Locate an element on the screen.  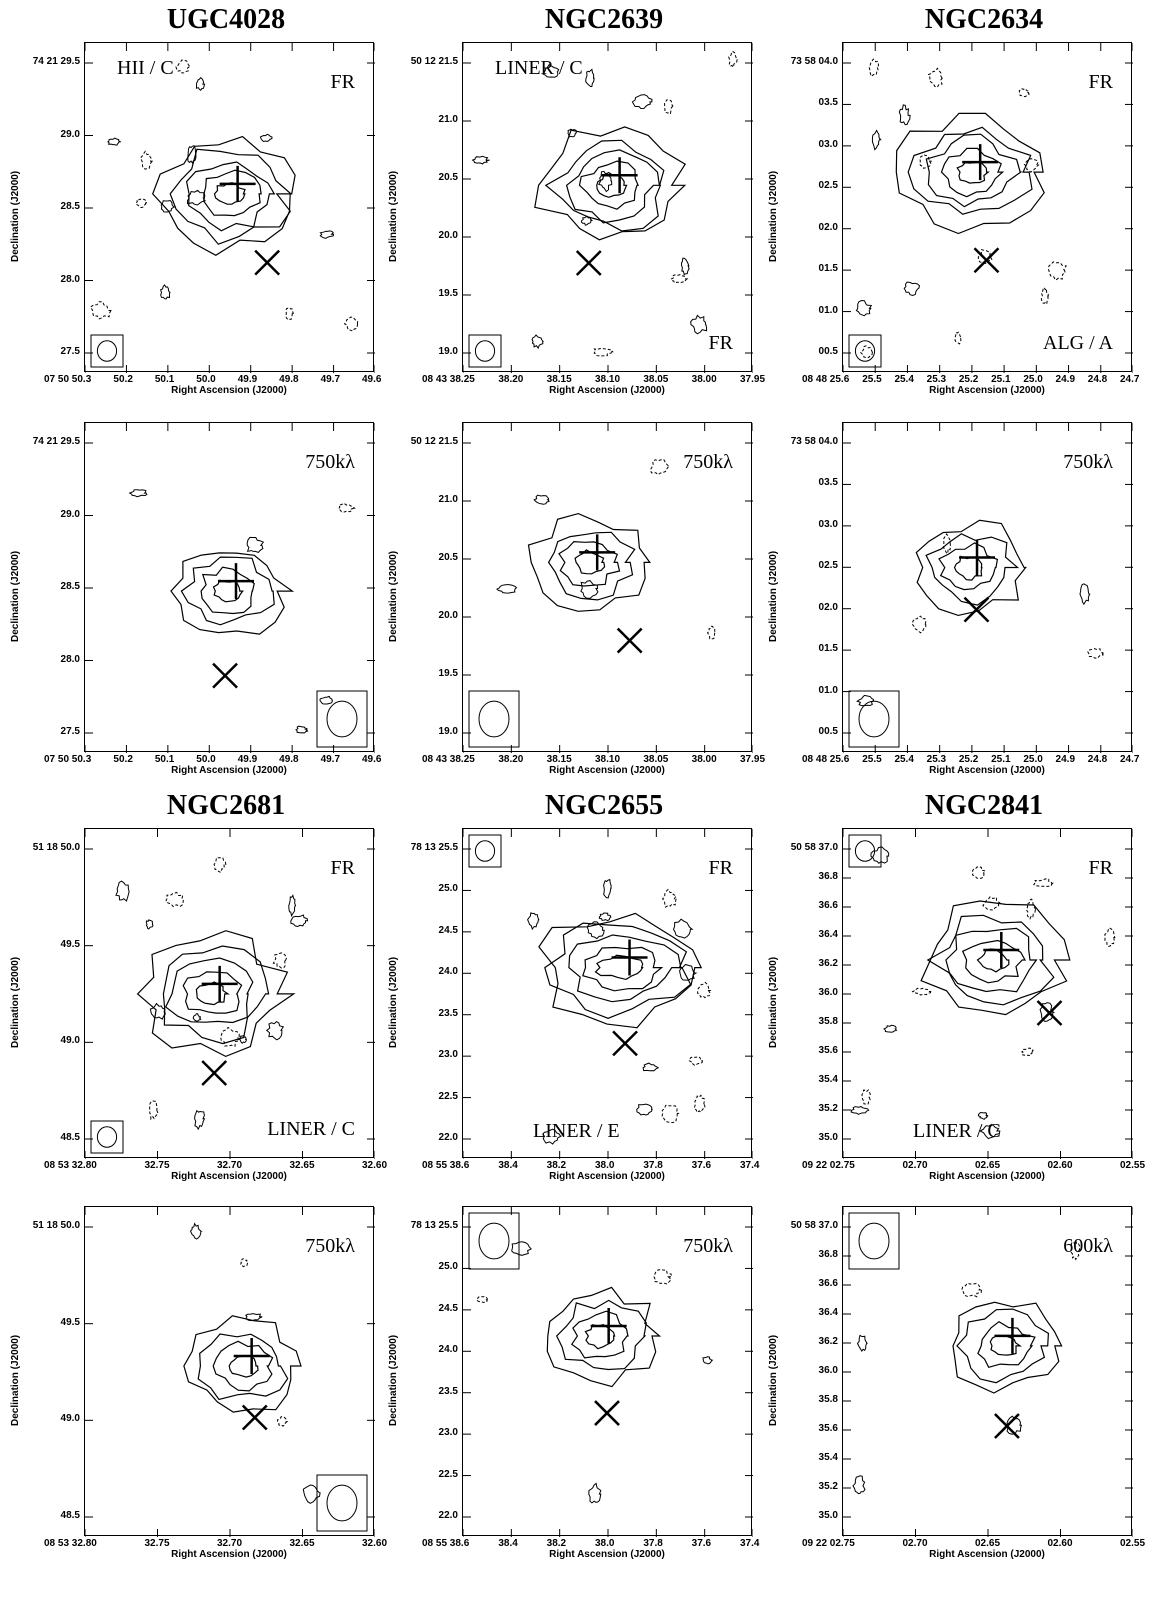
x-tick-label: 37.95 is located at coordinates (753, 759).